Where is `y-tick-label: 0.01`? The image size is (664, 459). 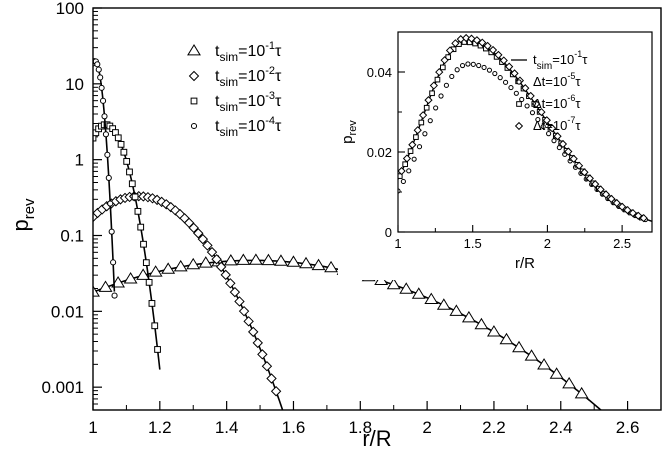
y-tick-label: 0.01 is located at coordinates (67, 311).